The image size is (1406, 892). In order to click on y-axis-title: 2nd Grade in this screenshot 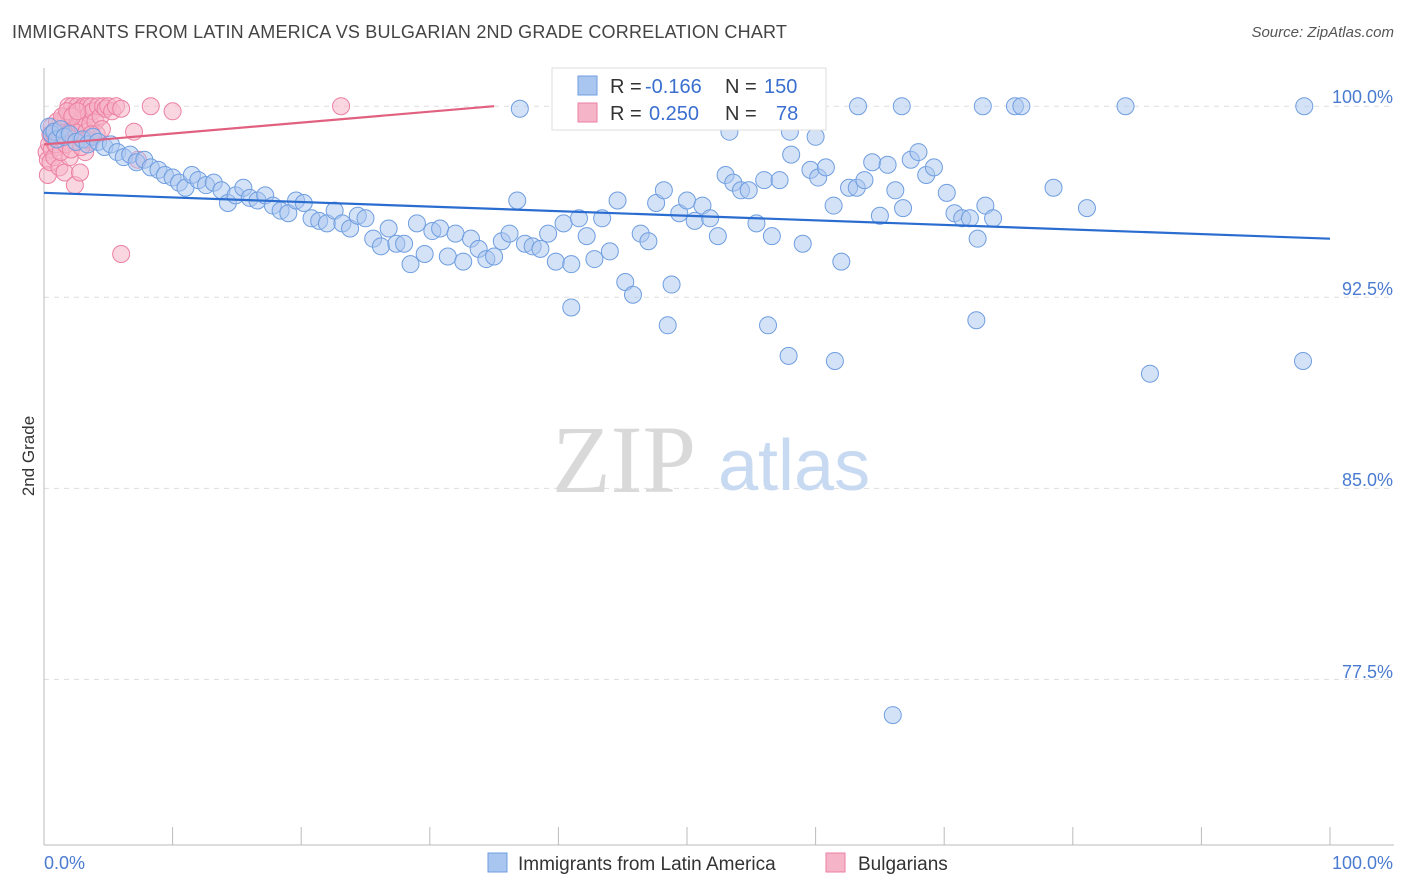, I will do `click(28, 456)`.